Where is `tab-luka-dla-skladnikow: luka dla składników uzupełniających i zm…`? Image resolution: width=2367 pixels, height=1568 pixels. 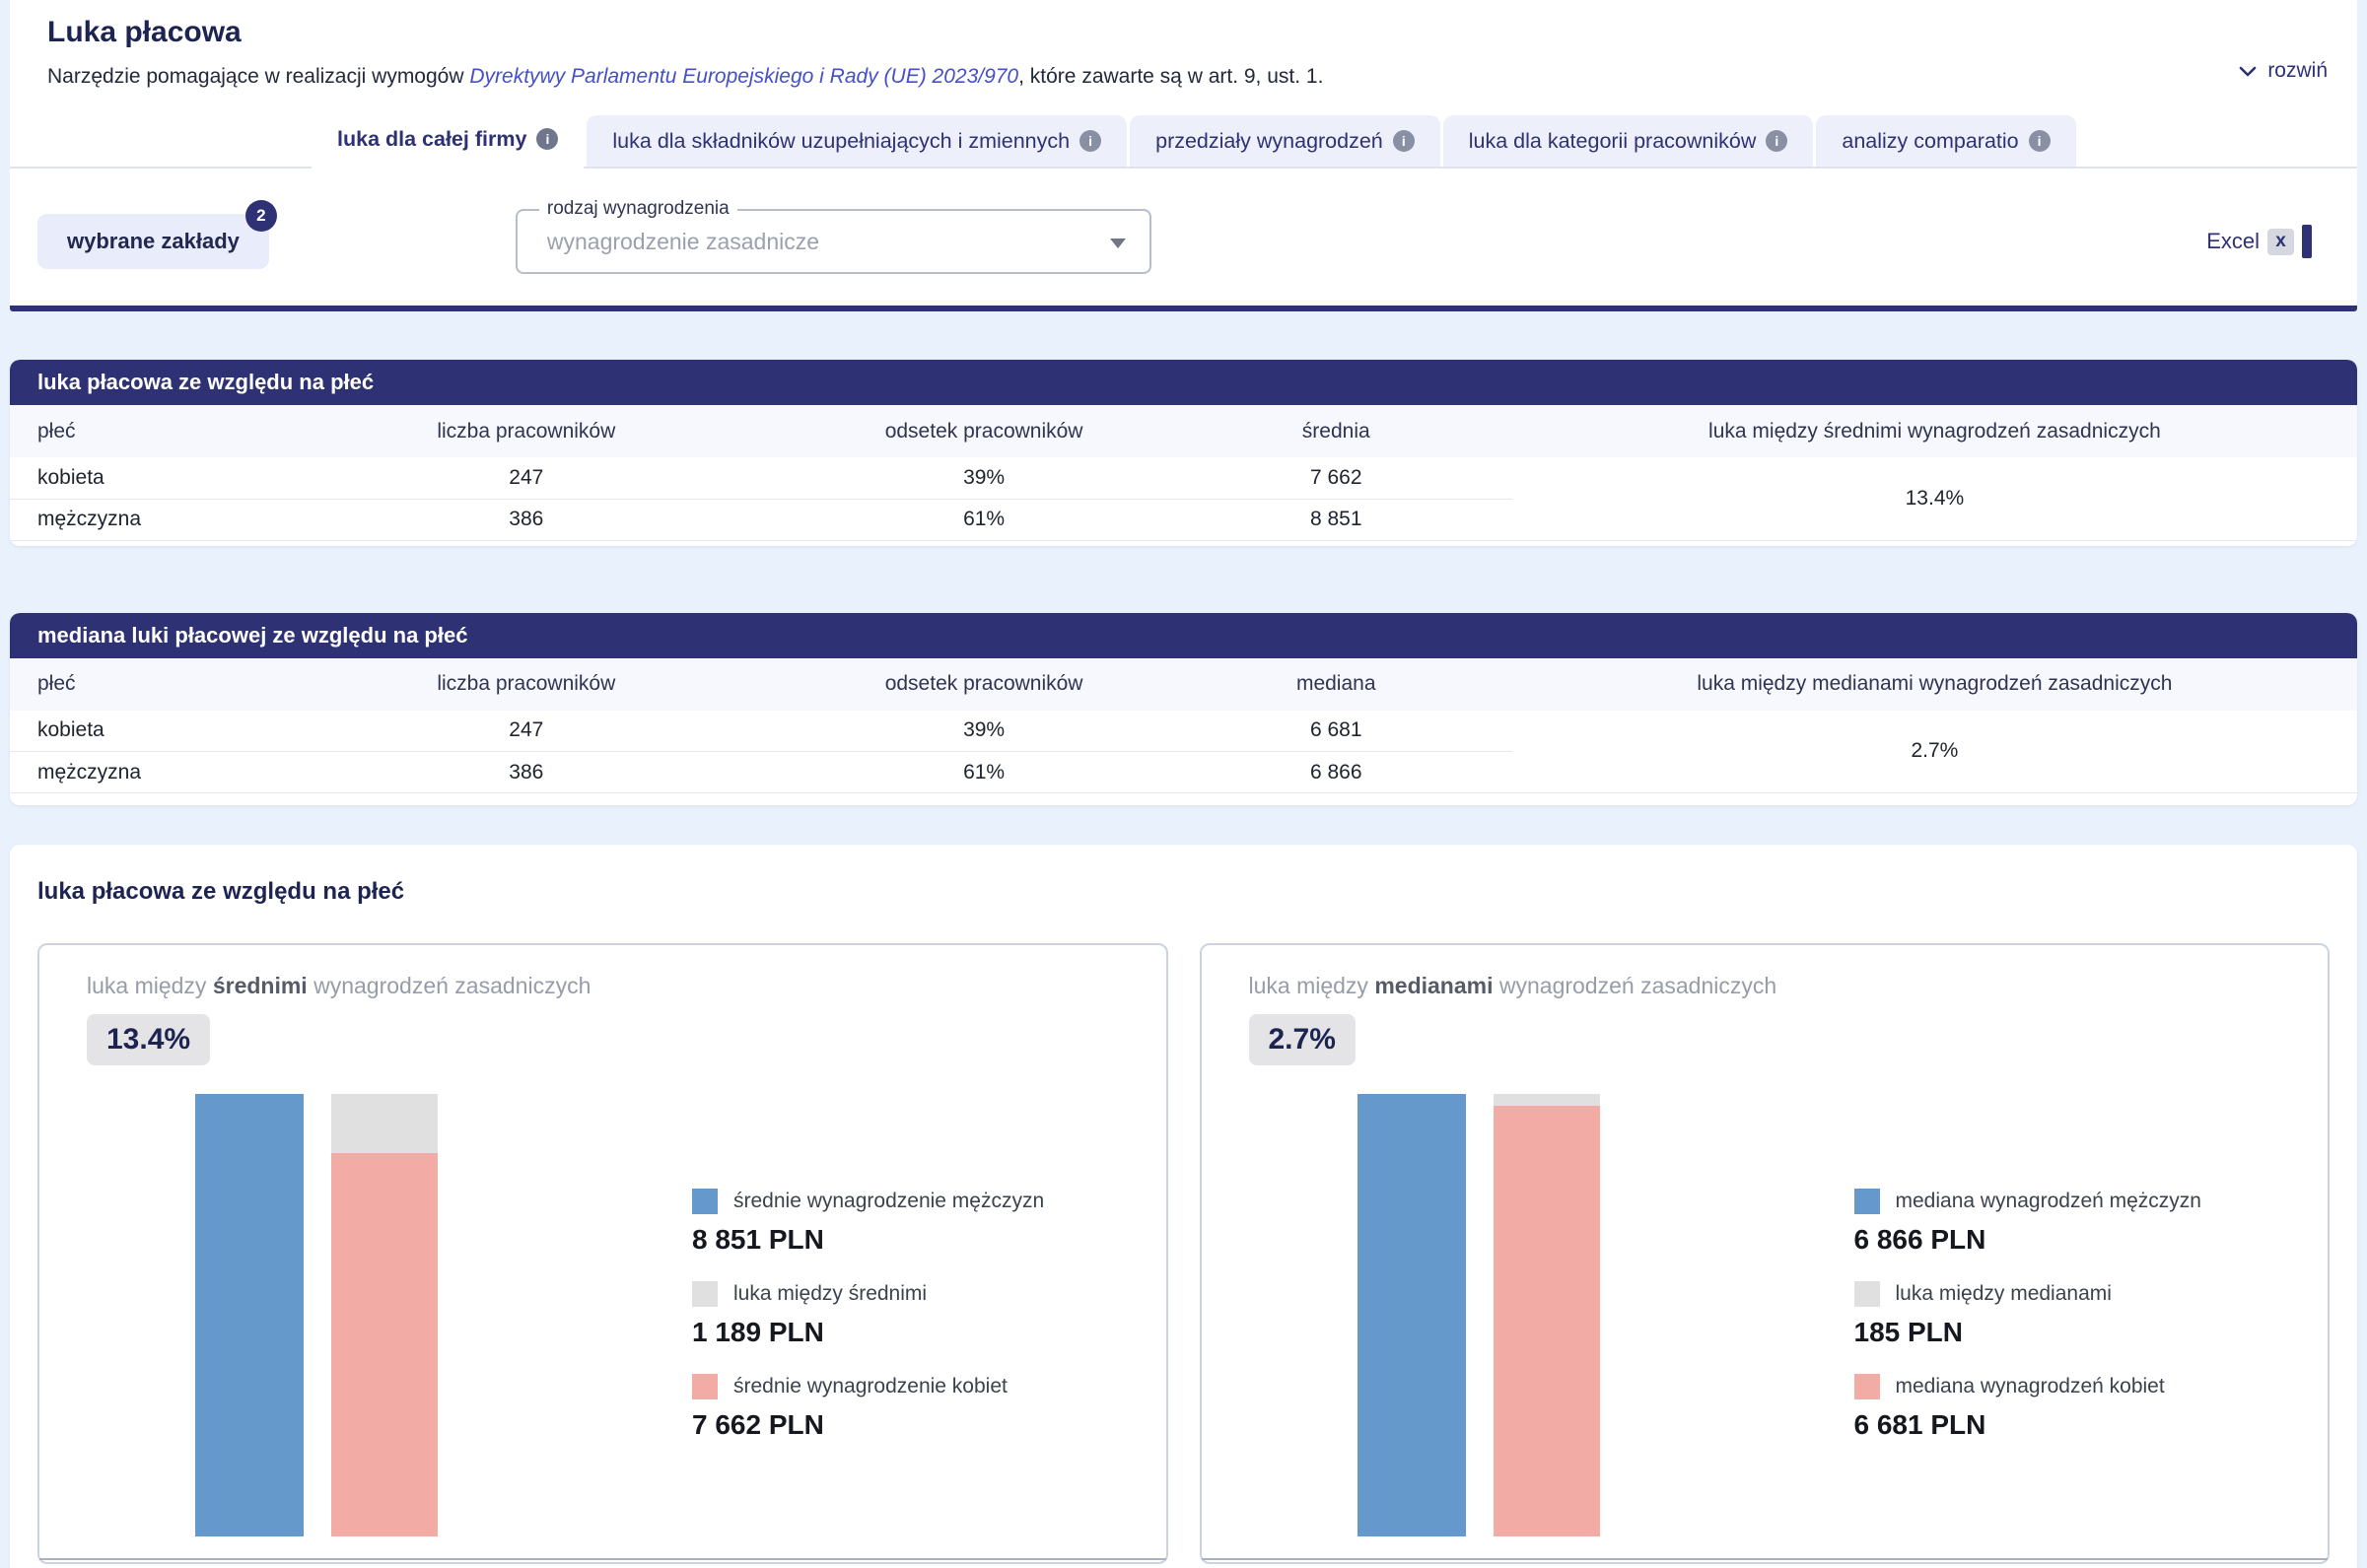 tab-luka-dla-skladnikow: luka dla składników uzupełniających i zm… is located at coordinates (857, 141).